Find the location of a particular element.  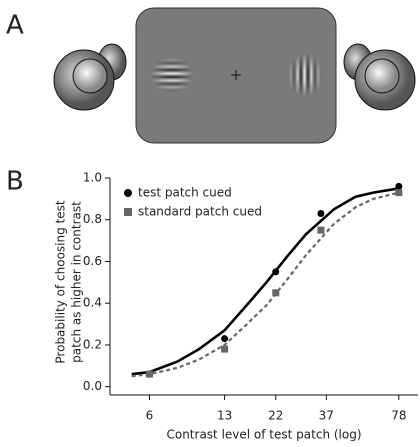

x-tick-label: 13 is located at coordinates (224, 416).